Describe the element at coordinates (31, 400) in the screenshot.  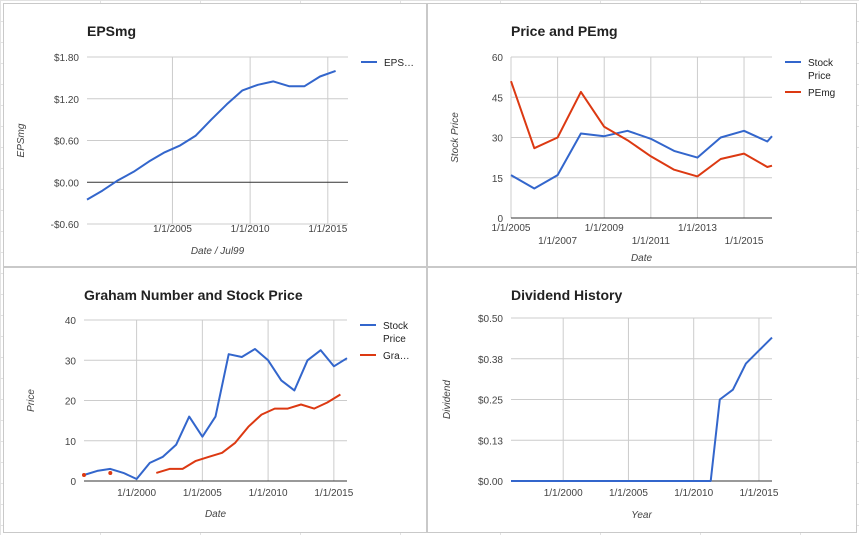
I see `y-axis-title: Price` at that location.